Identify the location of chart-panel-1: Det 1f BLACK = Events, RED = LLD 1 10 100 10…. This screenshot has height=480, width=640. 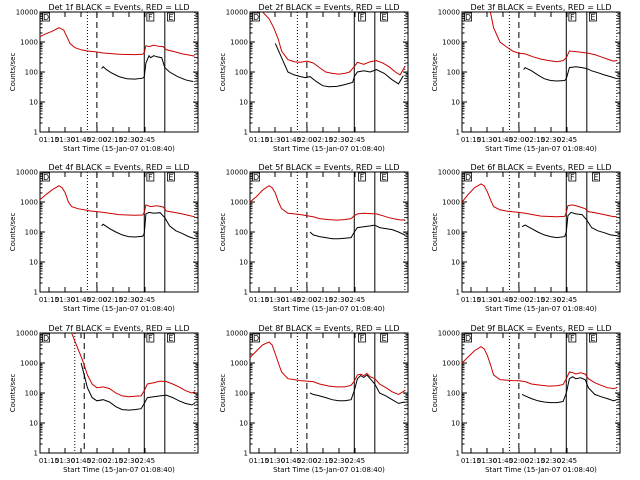
(104, 78).